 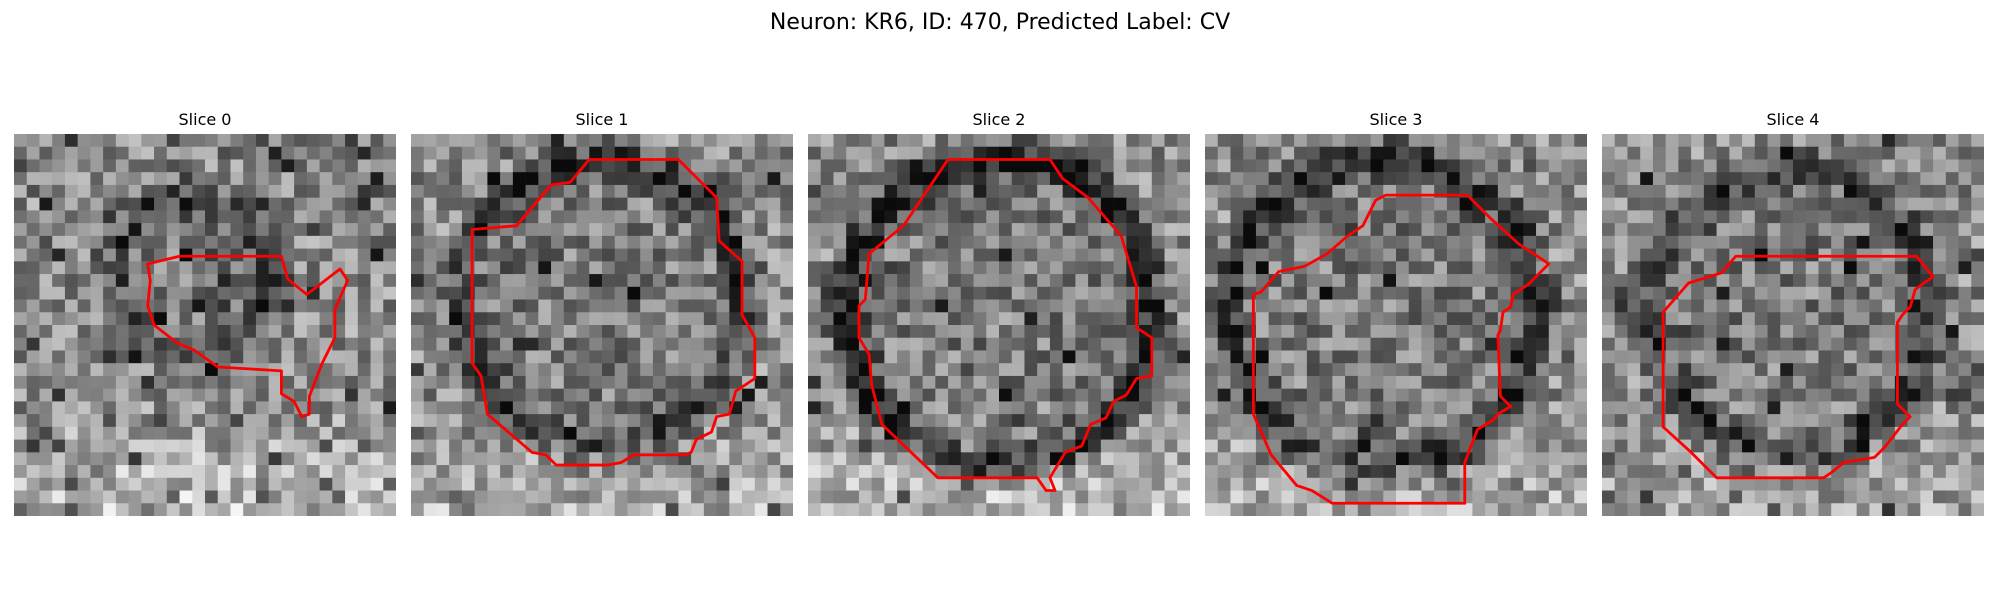 I want to click on slice-panel-0: Slice 0, so click(x=205, y=312).